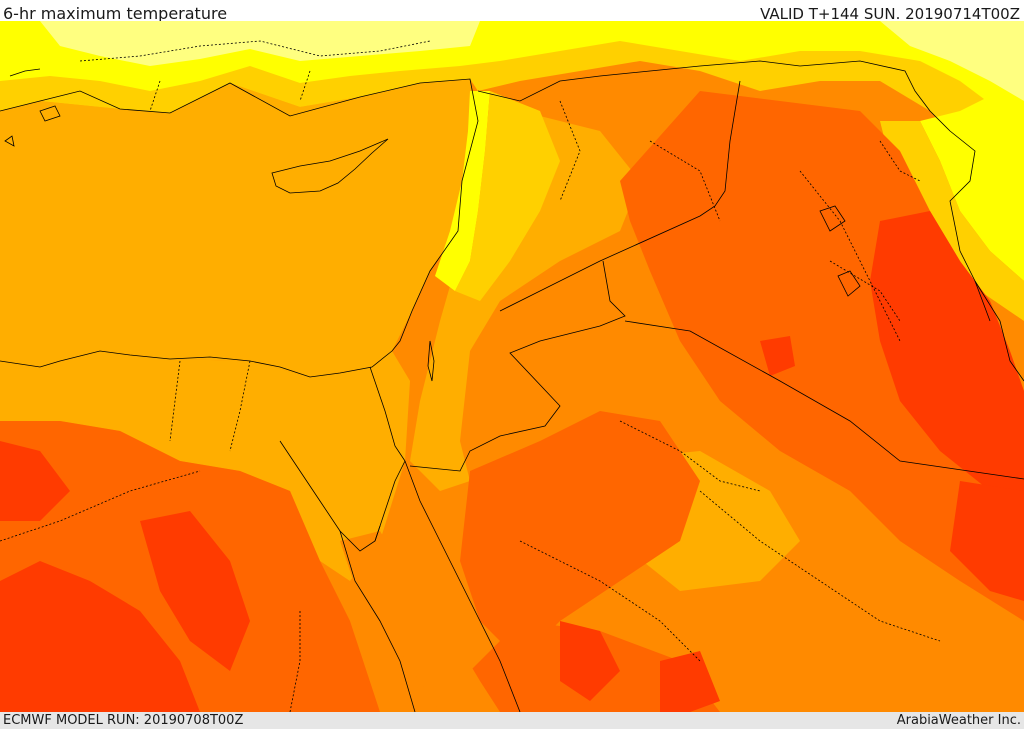  What do you see at coordinates (952, 61) in the screenshot?
I see `east-turkey-pale` at bounding box center [952, 61].